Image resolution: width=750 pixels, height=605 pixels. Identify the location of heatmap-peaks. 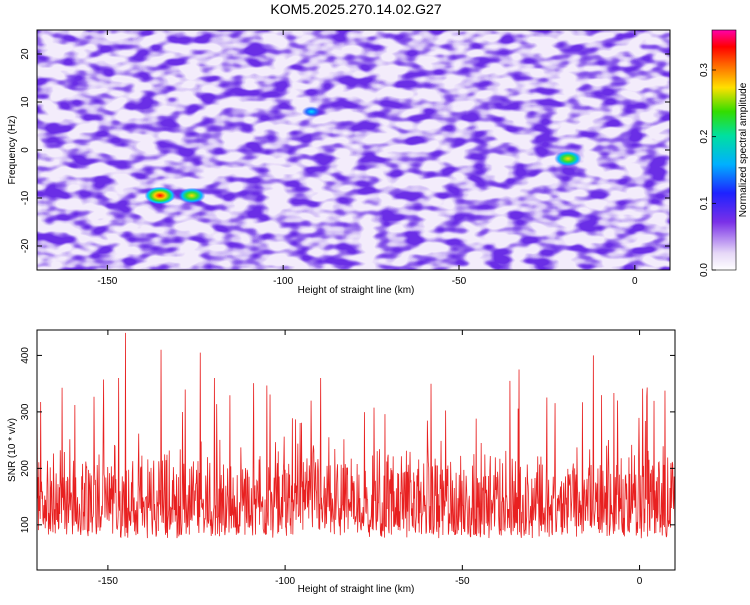
(363, 155).